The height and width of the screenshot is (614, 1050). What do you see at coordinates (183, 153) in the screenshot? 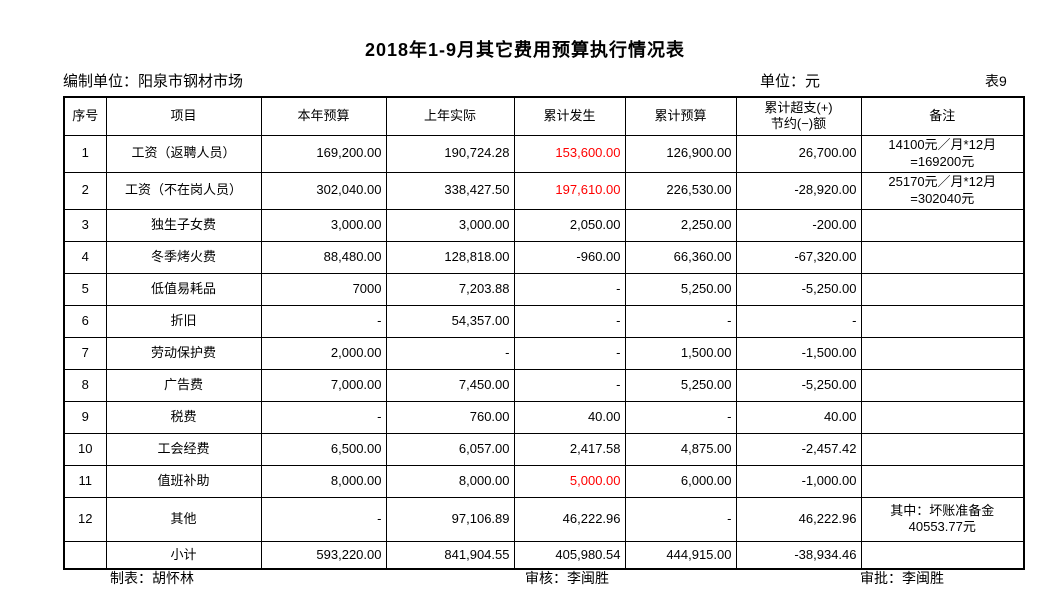
I see `cell-item: 工资（返聘人员）` at bounding box center [183, 153].